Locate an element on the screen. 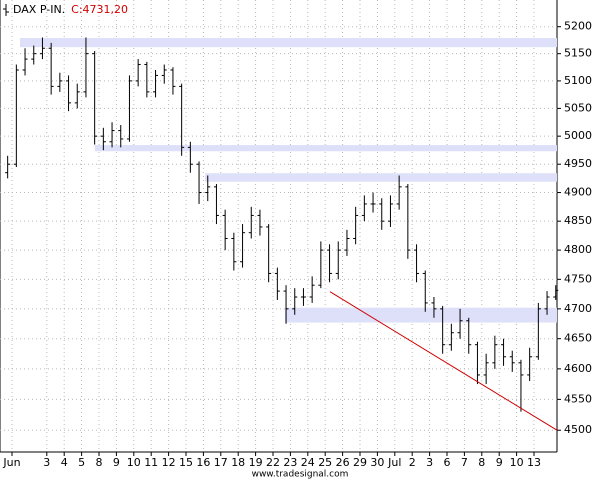 This screenshot has width=600, height=484. y-tick-label: 5200 is located at coordinates (578, 26).